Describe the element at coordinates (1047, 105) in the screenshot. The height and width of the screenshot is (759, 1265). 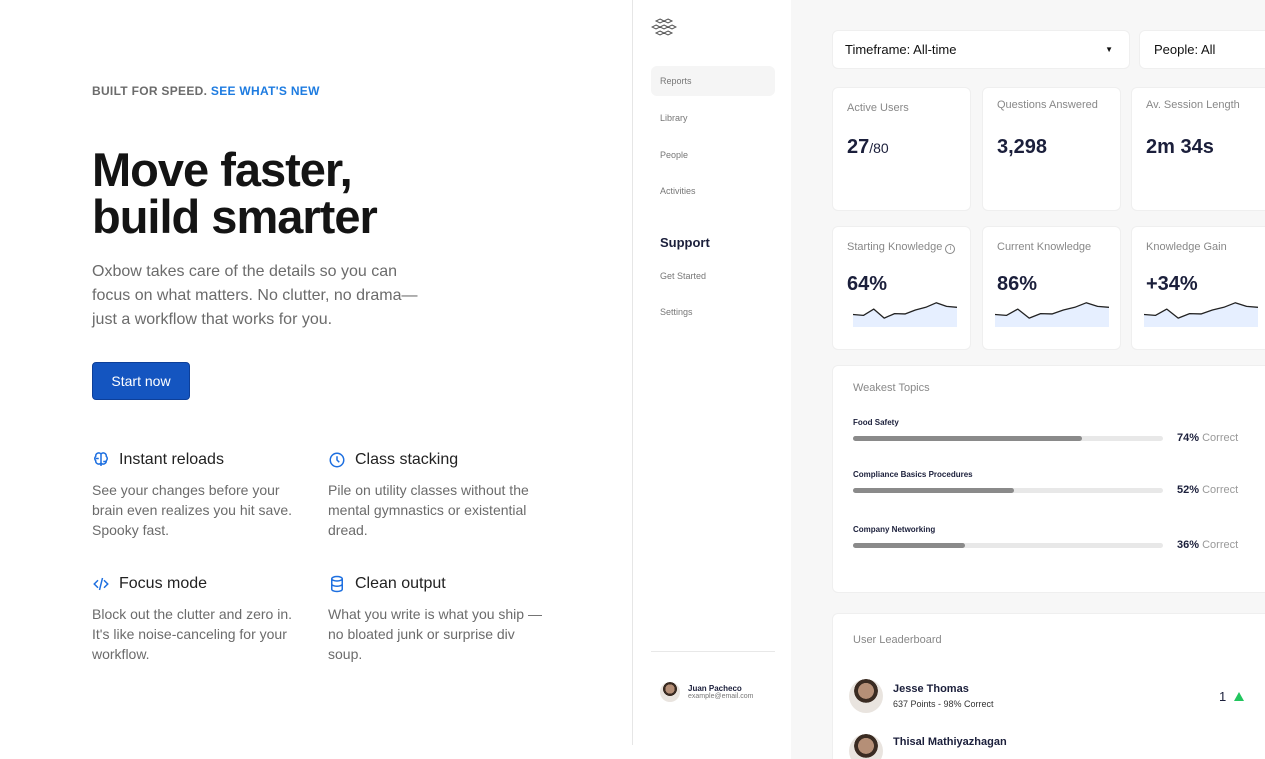
I see `stat-label: Questions Answered` at that location.